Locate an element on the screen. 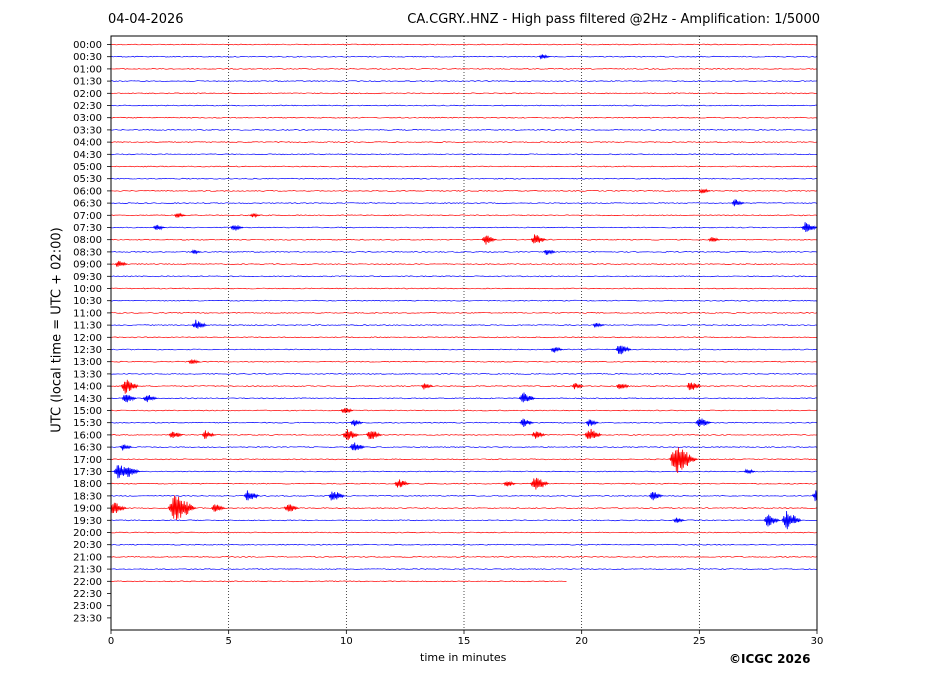  y-tick-label: 09:00 is located at coordinates (87, 265).